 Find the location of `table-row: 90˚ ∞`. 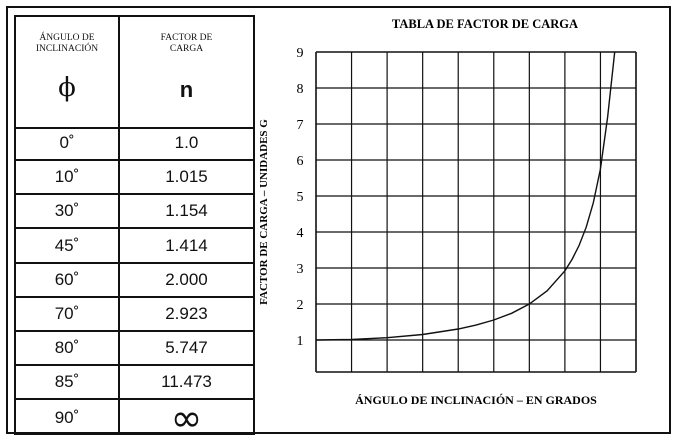

table-row: 90˚ ∞ is located at coordinates (134, 417).